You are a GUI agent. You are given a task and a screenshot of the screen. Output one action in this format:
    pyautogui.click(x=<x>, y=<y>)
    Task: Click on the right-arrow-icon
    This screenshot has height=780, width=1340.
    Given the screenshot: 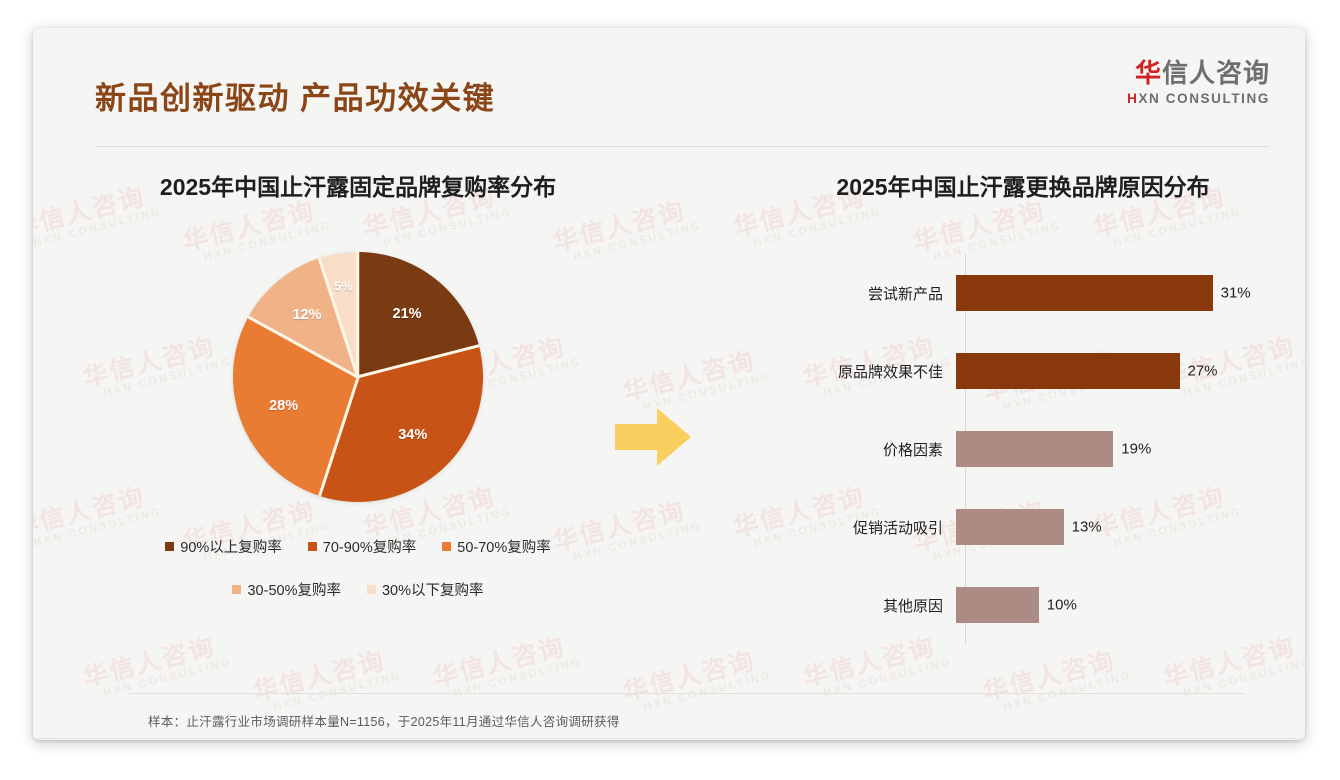 What is the action you would take?
    pyautogui.click(x=653, y=437)
    